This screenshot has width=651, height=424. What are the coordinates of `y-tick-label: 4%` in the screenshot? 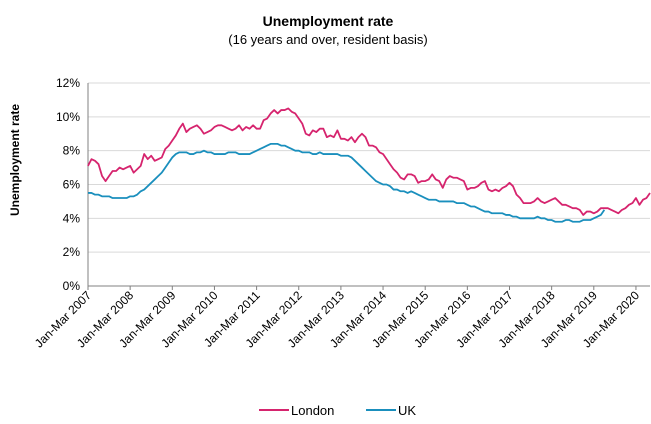 It's located at (72, 218).